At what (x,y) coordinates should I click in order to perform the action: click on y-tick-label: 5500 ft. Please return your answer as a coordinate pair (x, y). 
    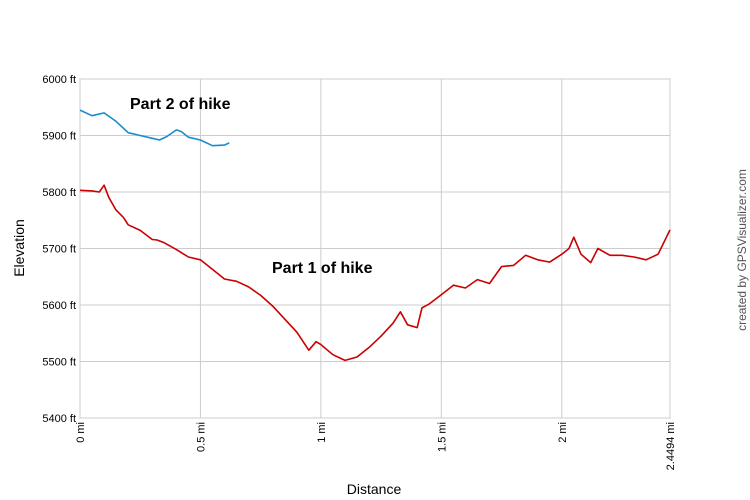
    Looking at the image, I should click on (59, 363).